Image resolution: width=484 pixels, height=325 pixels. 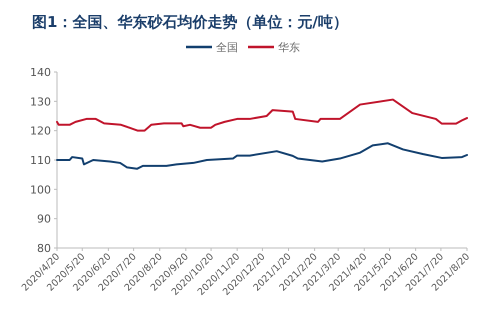 What do you see at coordinates (190, 22) in the screenshot?
I see `title: 图1：全国、华东砂石均价走势（单位：元/吨）` at bounding box center [190, 22].